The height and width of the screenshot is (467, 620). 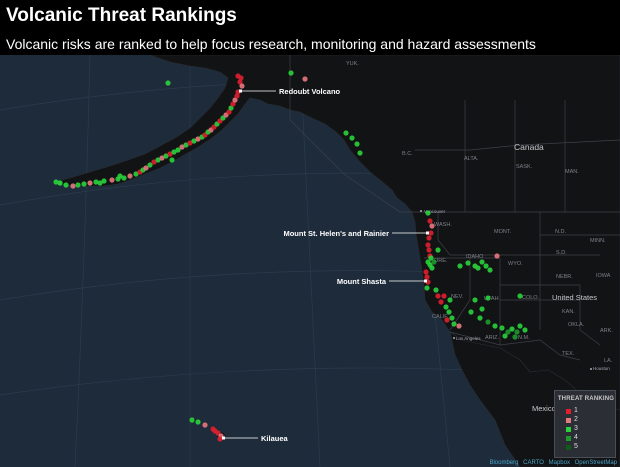 I want to click on credit-mapbox: Mapbox, so click(x=559, y=463).